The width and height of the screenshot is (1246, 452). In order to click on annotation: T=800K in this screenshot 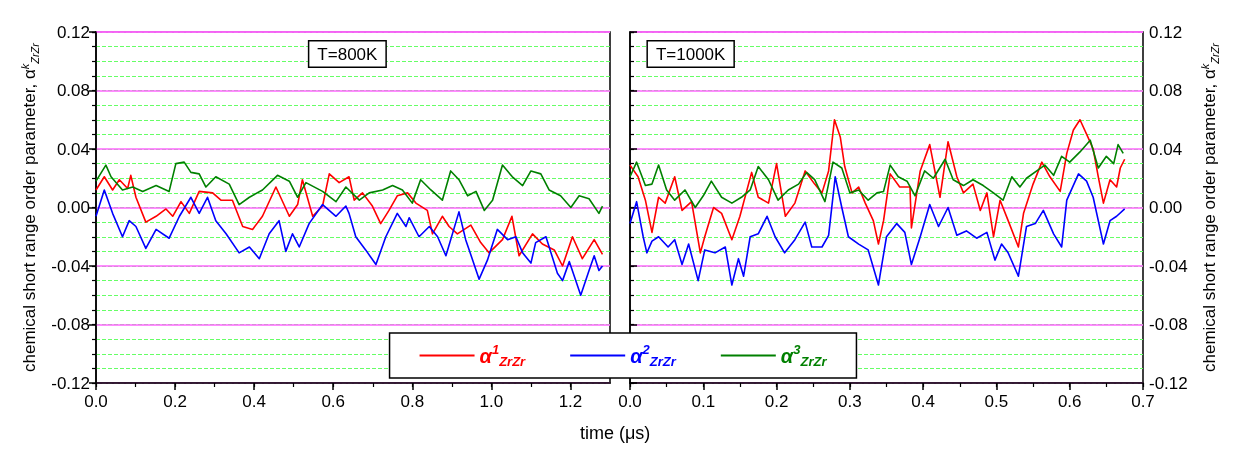, I will do `click(348, 54)`.